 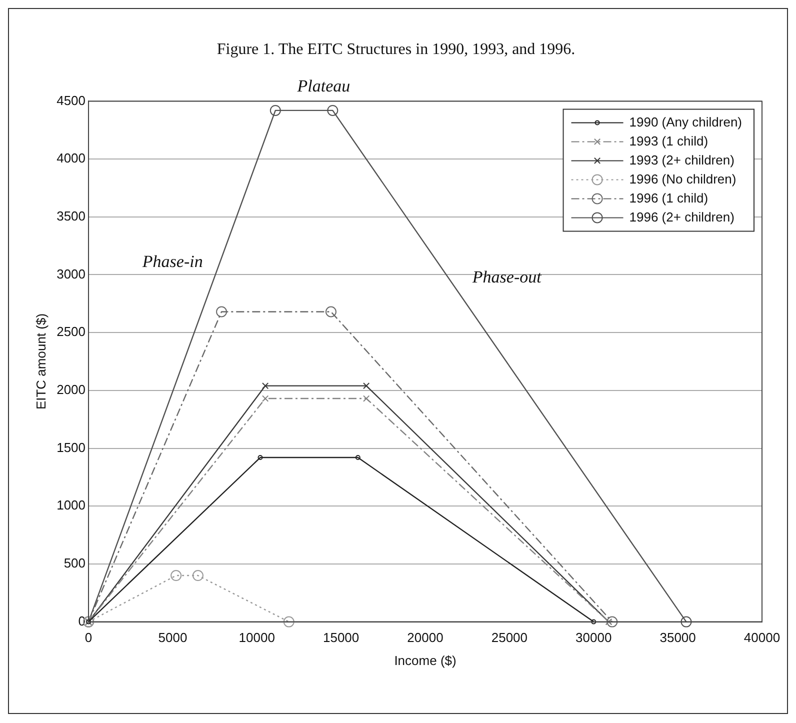 I want to click on legend-label: 1996 (1 child), so click(x=668, y=198).